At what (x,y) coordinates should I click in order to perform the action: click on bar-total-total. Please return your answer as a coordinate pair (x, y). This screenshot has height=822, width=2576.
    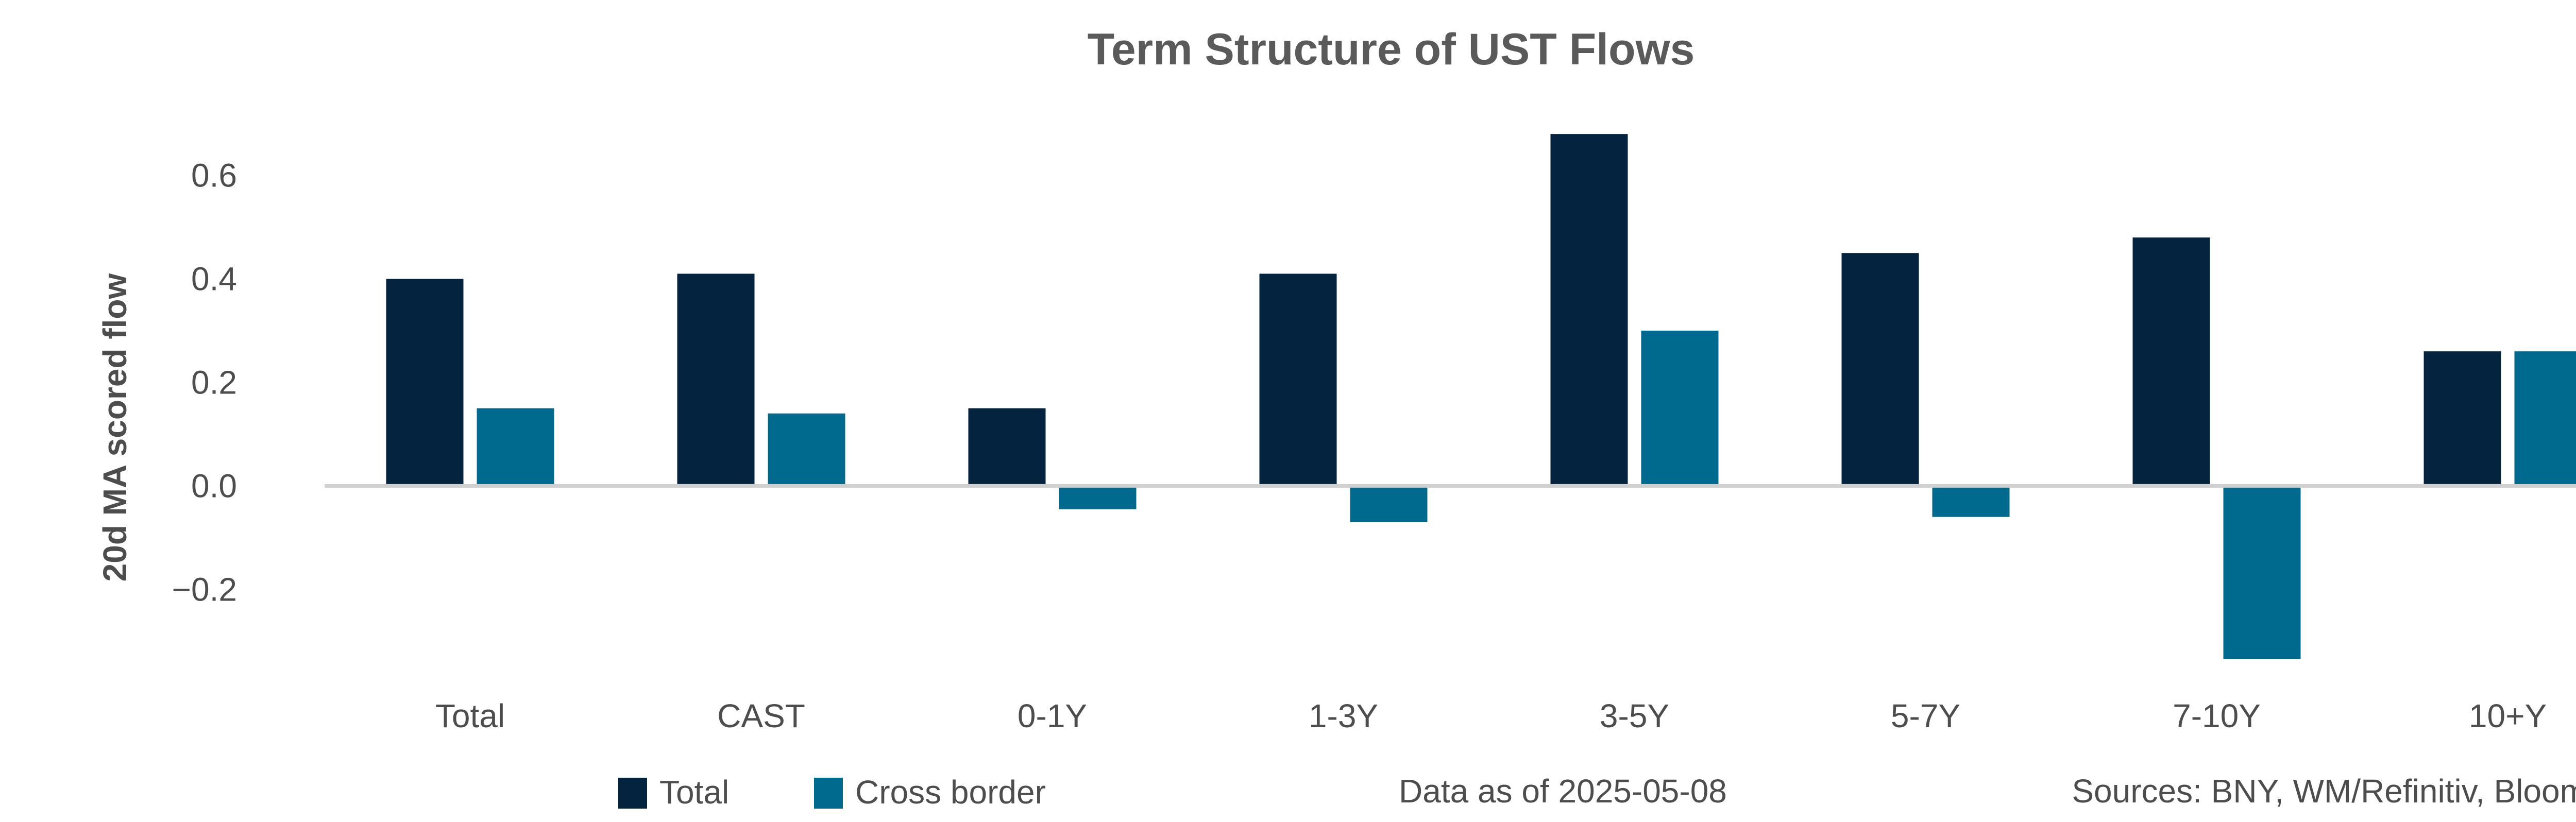
    Looking at the image, I should click on (425, 382).